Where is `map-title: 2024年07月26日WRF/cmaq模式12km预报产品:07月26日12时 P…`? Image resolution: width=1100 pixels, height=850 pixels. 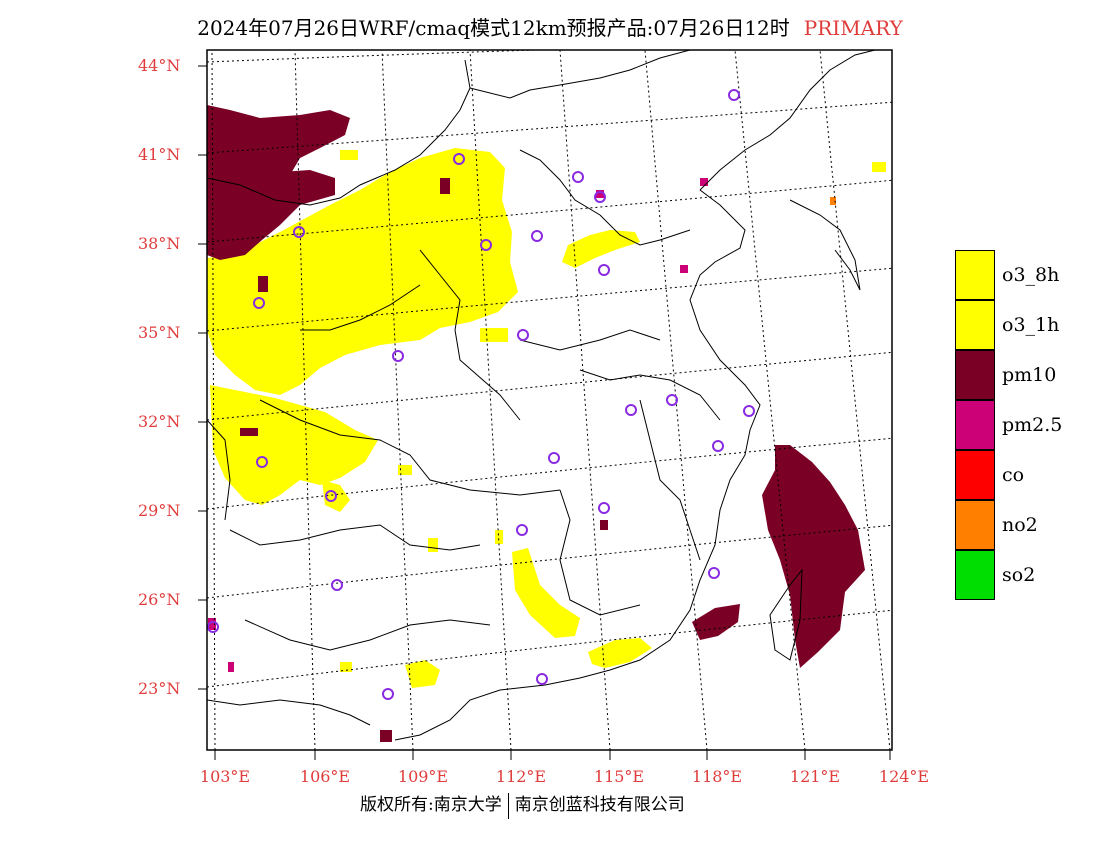
map-title: 2024年07月26日WRF/cmaq模式12km预报产品:07月26日12时 P… is located at coordinates (550, 26).